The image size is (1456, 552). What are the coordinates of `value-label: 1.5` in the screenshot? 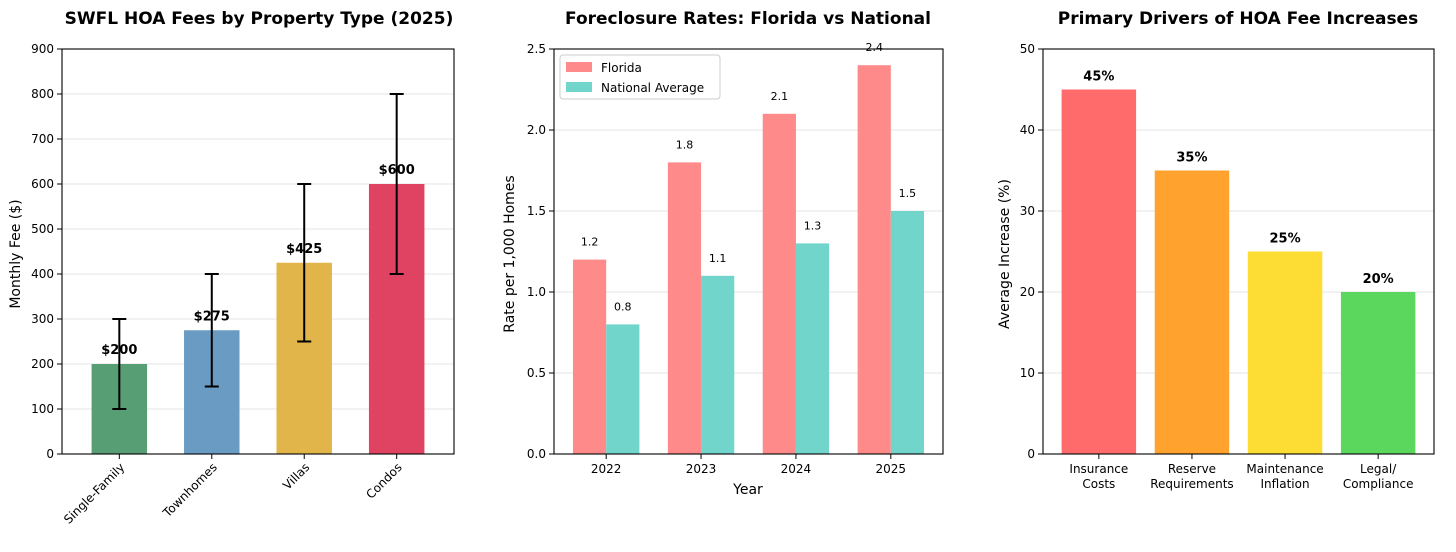 It's located at (908, 193).